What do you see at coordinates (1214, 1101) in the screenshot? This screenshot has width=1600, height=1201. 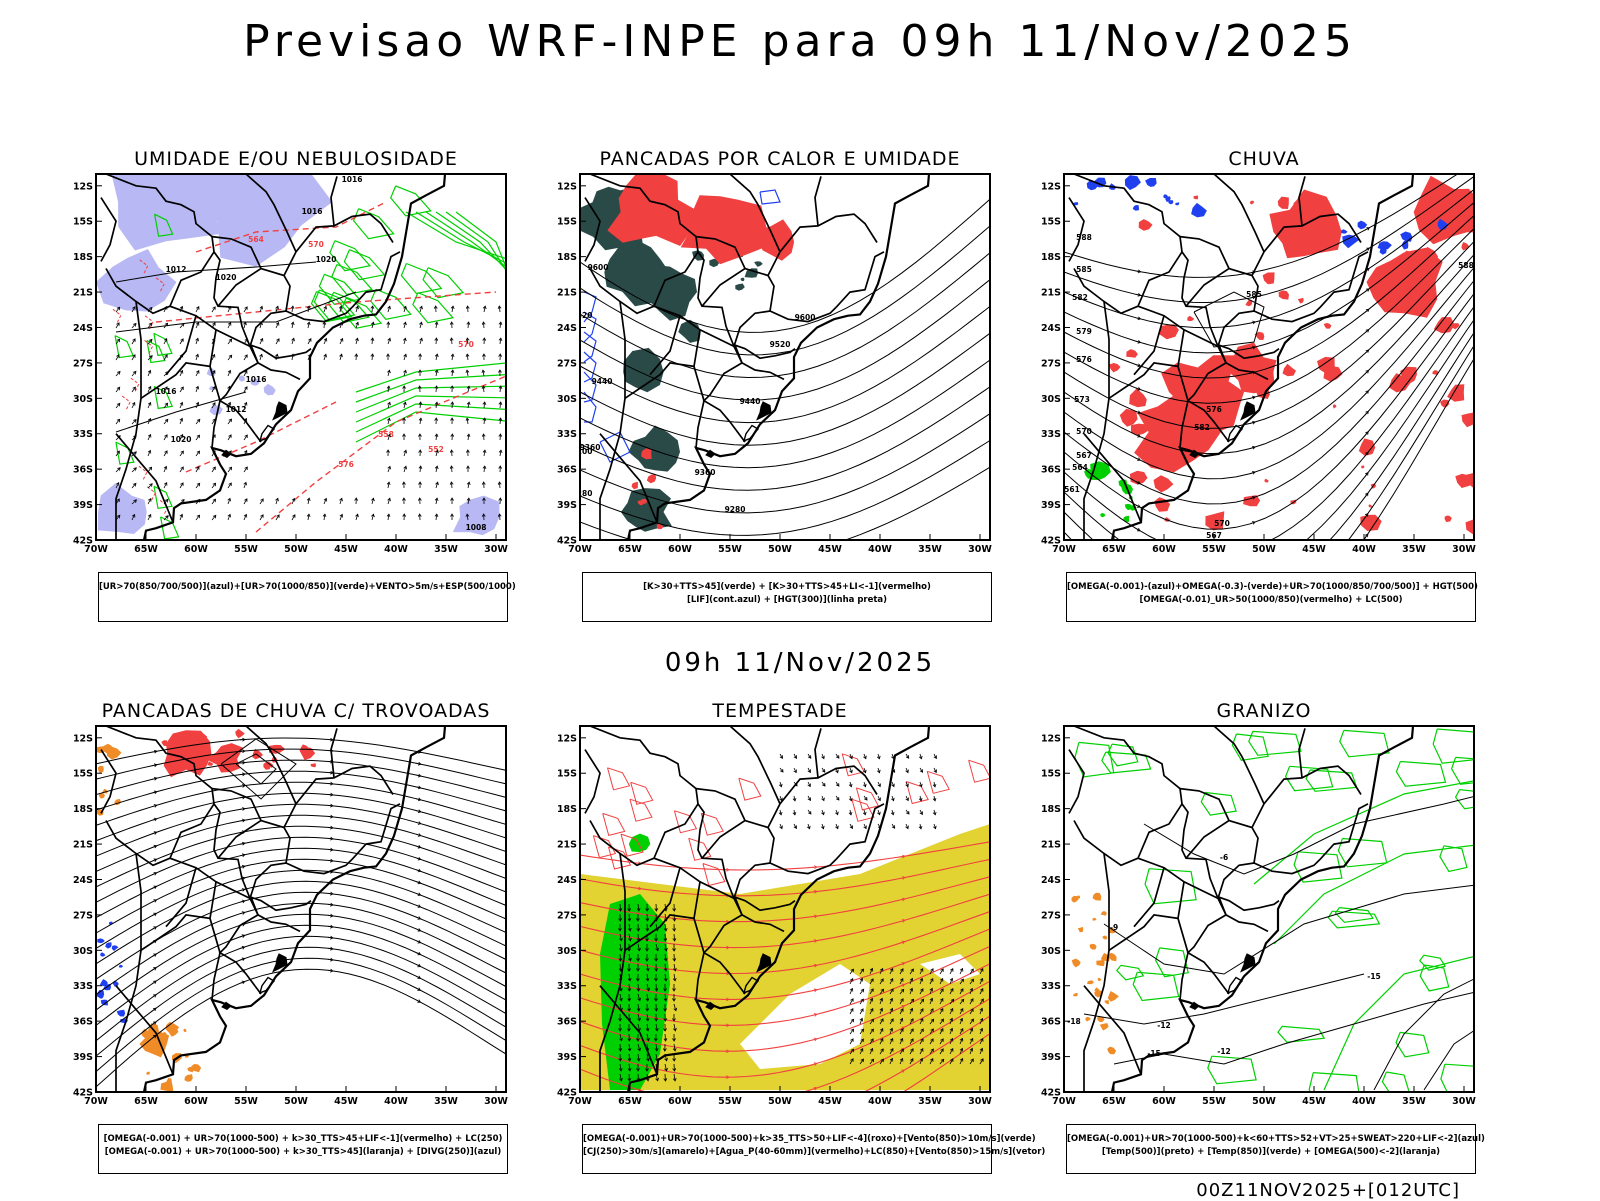 I see `lon-label: 55W` at bounding box center [1214, 1101].